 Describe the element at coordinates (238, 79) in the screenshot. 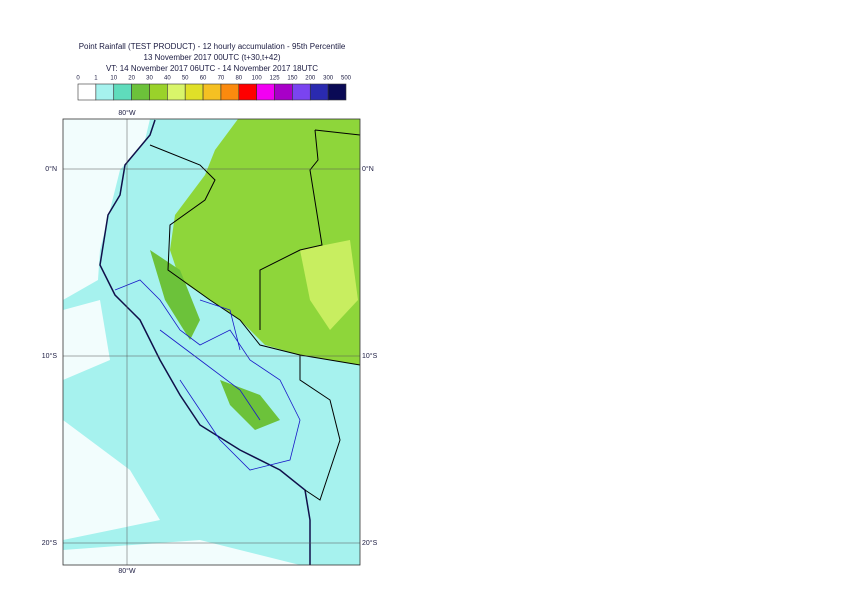

I see `legend-tick-label: 80` at that location.